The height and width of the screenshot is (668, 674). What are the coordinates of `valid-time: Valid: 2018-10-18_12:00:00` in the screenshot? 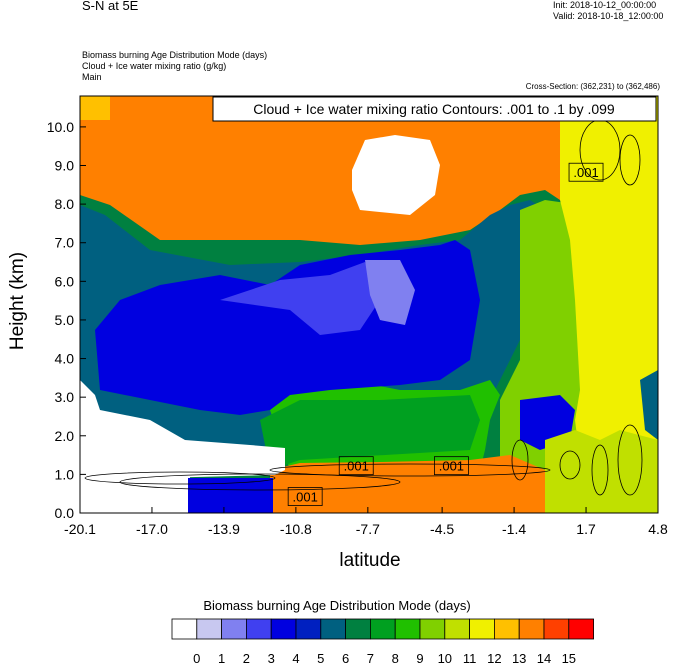 It's located at (608, 16).